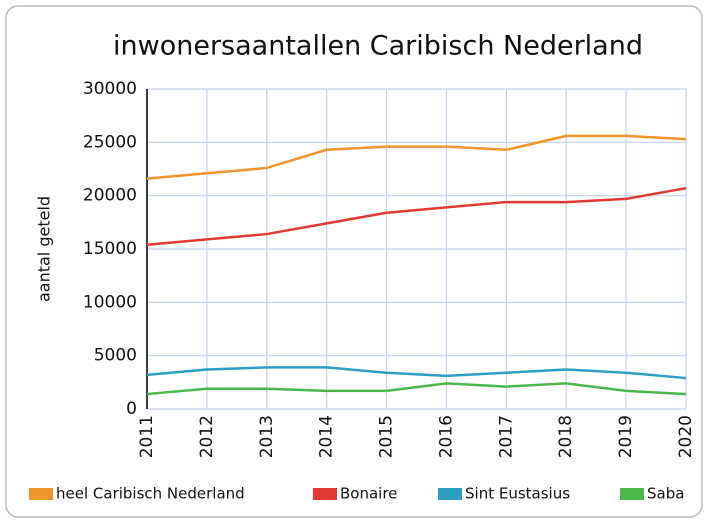 The width and height of the screenshot is (708, 523). Describe the element at coordinates (207, 436) in the screenshot. I see `x-tick-label: 2012` at that location.